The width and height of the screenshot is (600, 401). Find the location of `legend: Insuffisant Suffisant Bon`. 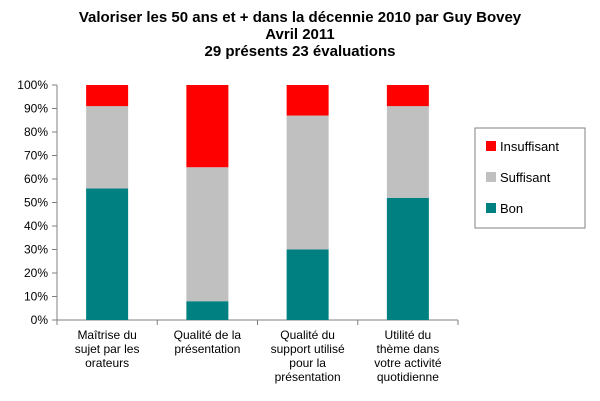

legend: Insuffisant Suffisant Bon is located at coordinates (530, 178).